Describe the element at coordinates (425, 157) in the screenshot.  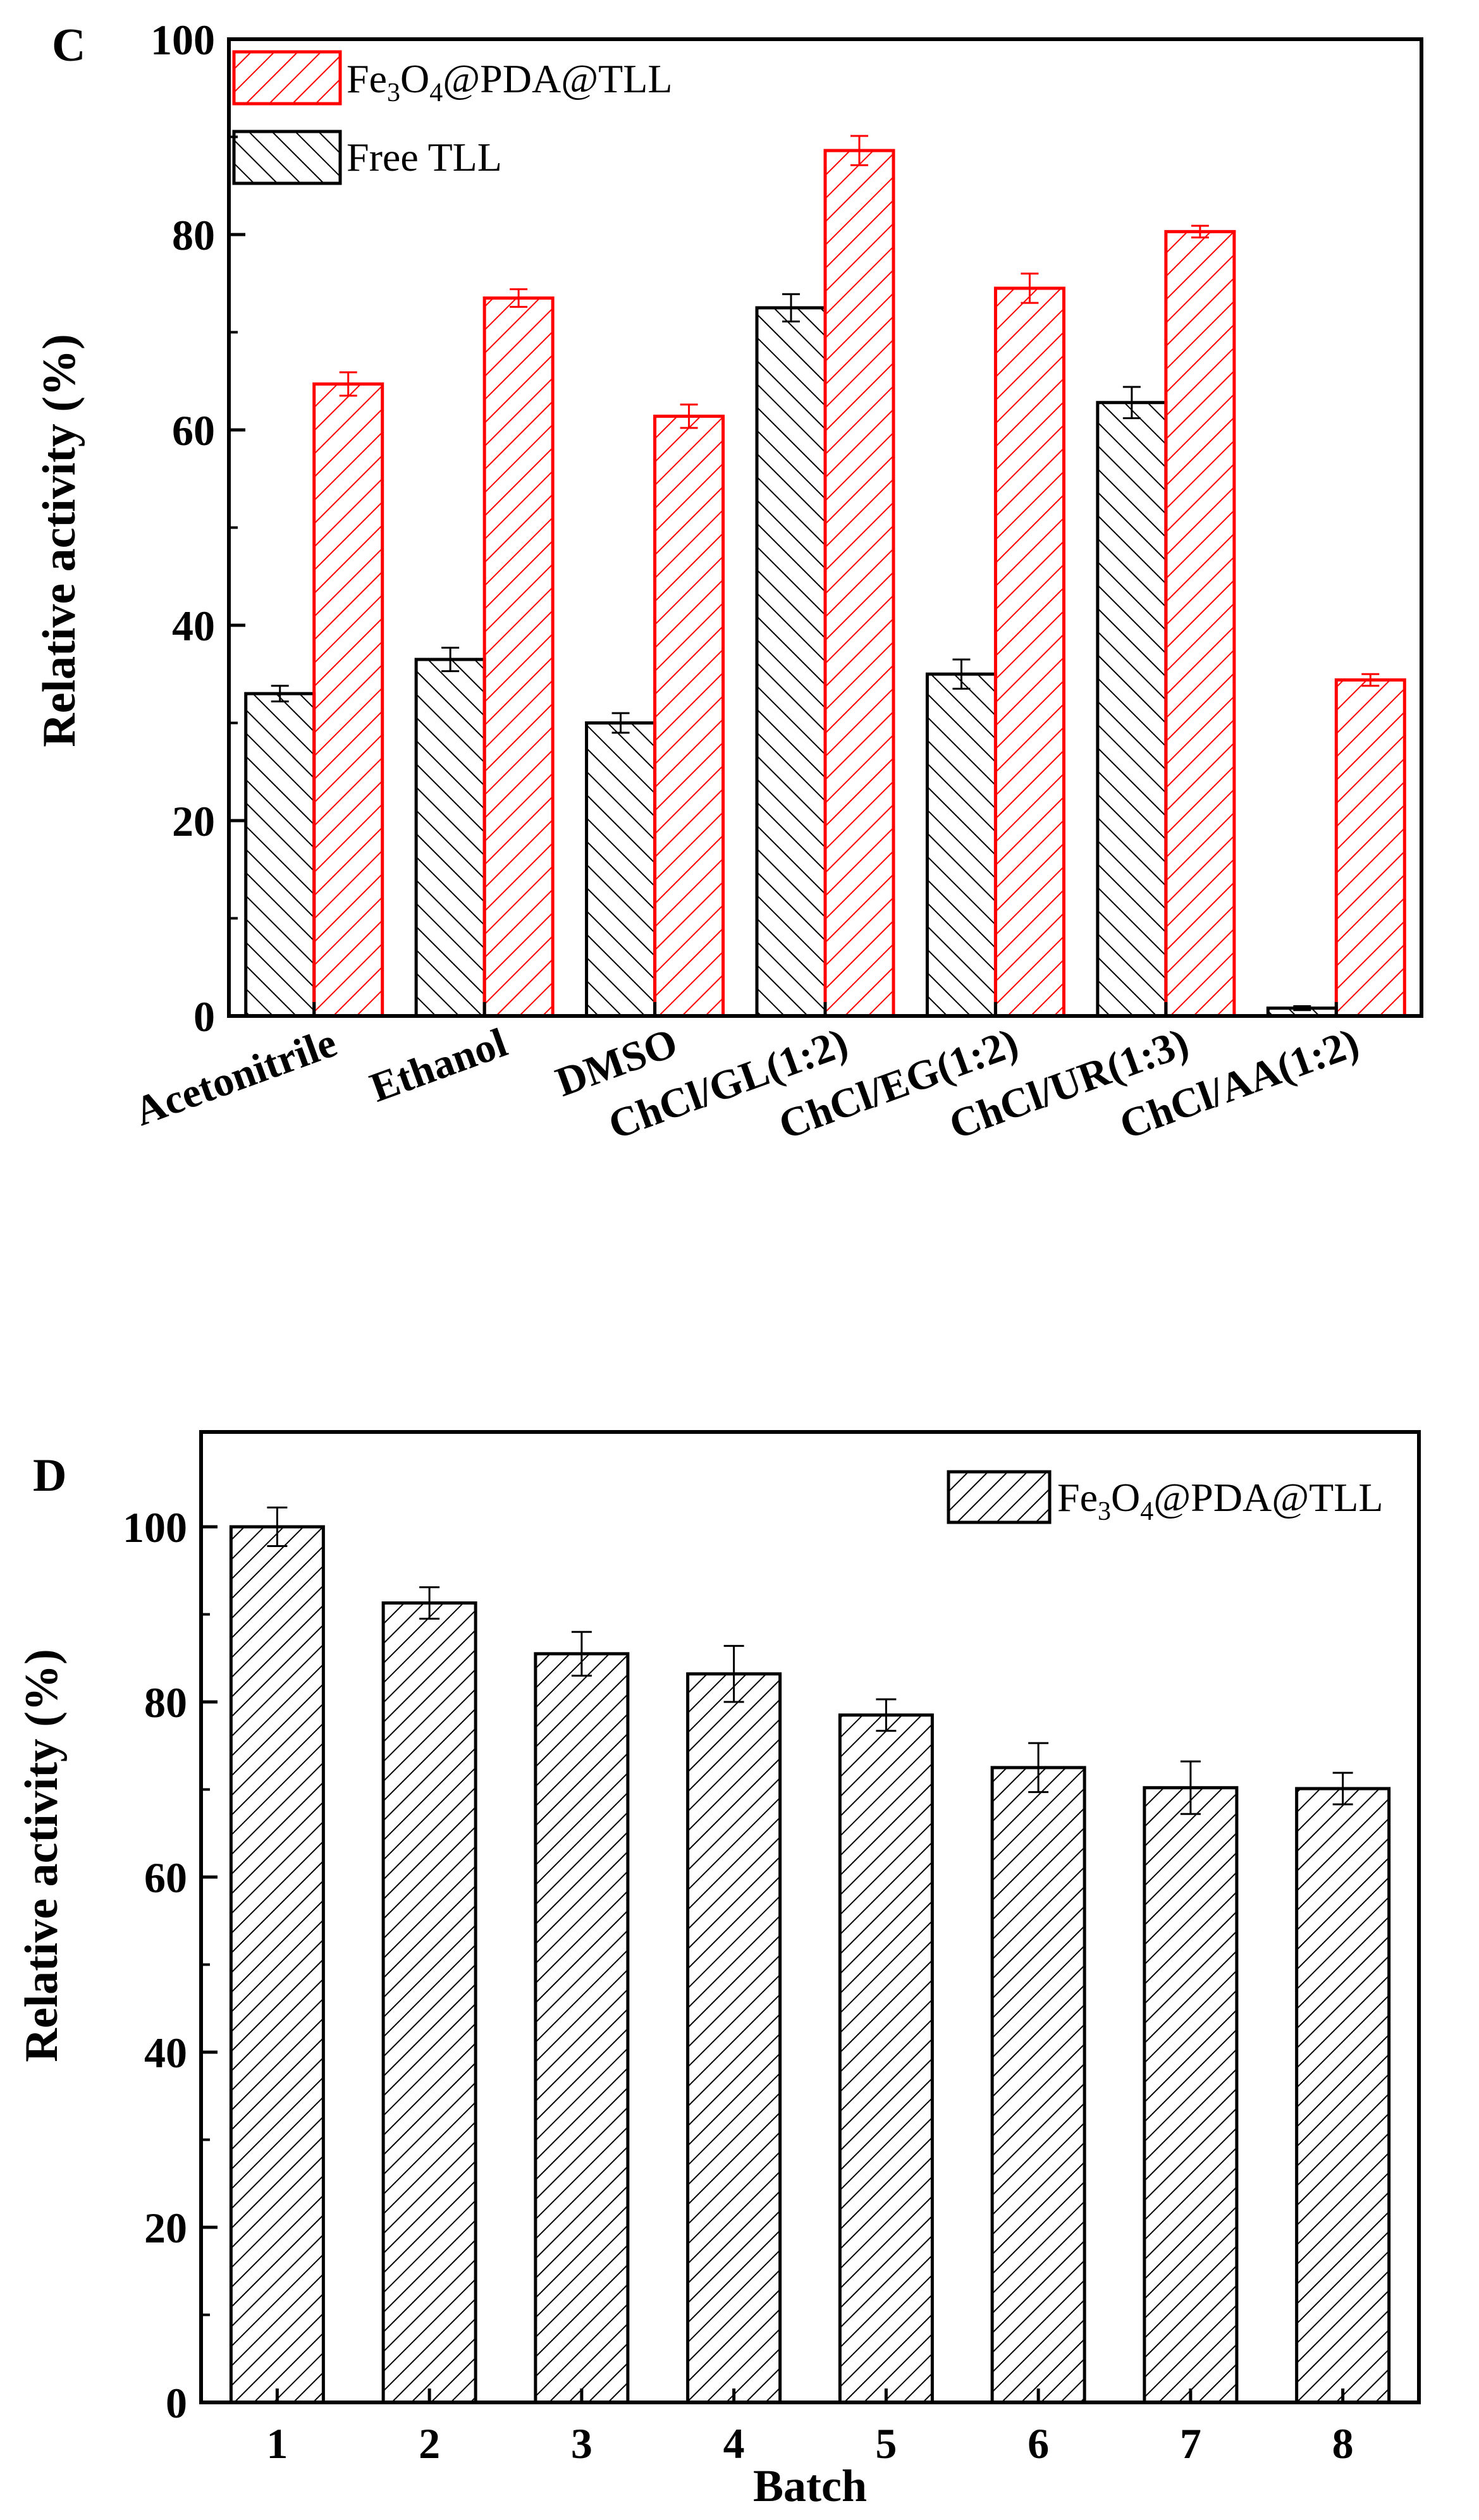
I see `legend-label-free: Free TLL` at that location.